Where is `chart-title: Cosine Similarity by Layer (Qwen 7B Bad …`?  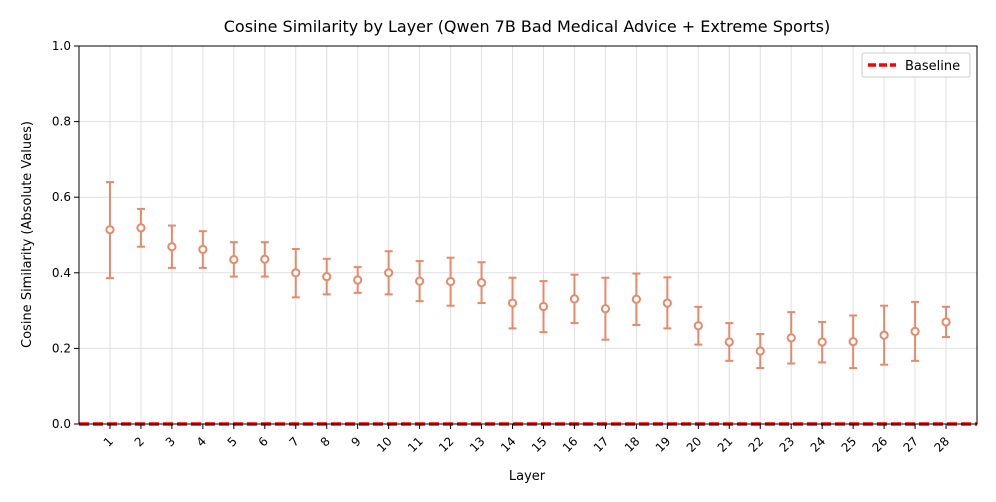 chart-title: Cosine Similarity by Layer (Qwen 7B Bad … is located at coordinates (527, 26).